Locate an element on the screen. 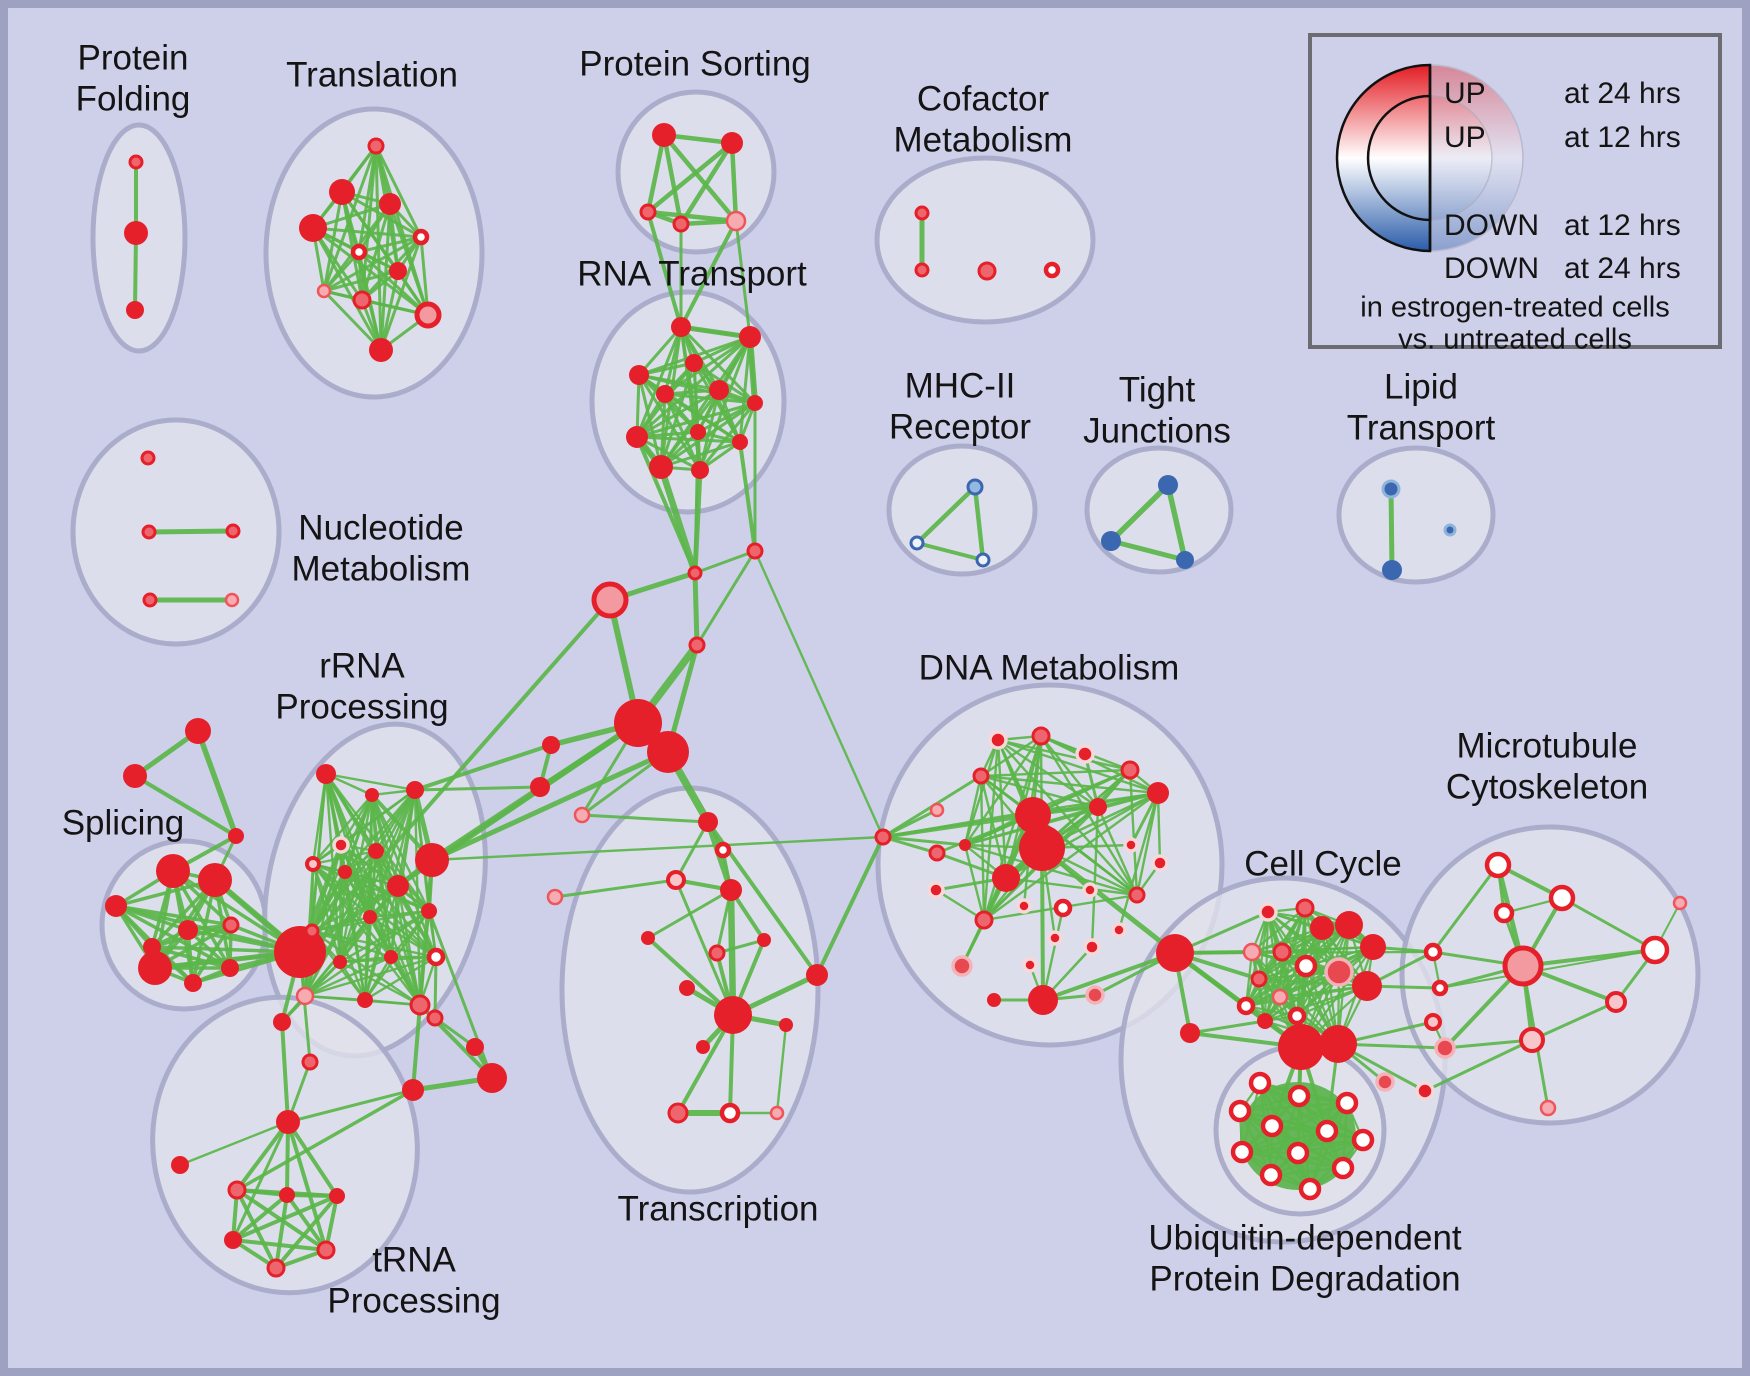 This screenshot has width=1750, height=1376. legend-caption-line1: in estrogen-treated cells is located at coordinates (1515, 307).